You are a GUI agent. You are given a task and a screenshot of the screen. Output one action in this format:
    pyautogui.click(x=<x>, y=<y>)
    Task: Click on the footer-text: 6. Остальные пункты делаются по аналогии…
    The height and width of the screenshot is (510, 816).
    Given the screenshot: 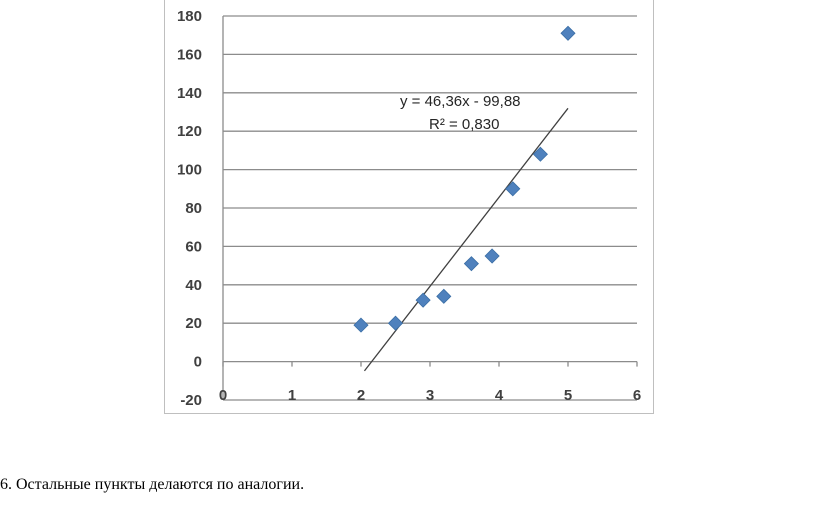 What is the action you would take?
    pyautogui.click(x=152, y=484)
    